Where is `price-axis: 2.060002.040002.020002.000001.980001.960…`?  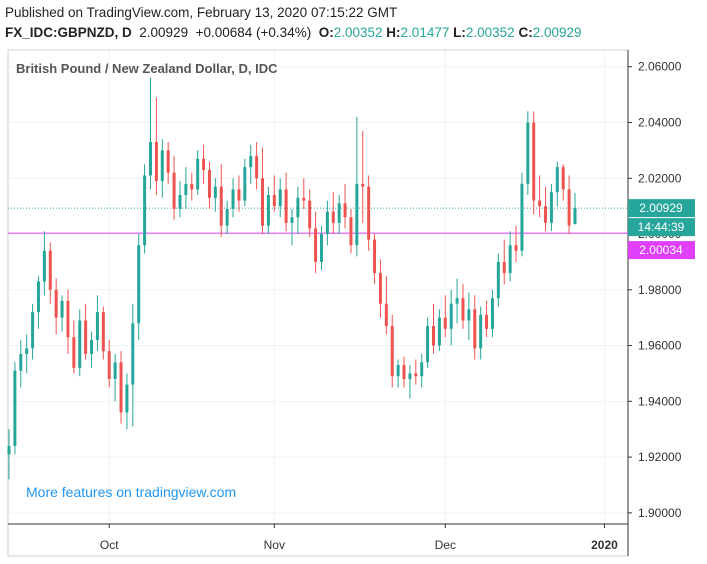
price-axis: 2.060002.040002.020002.000001.980001.960… is located at coordinates (655, 290).